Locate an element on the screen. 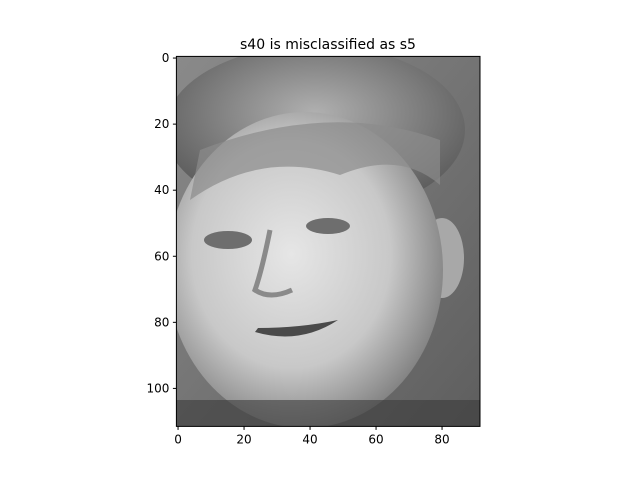  nose is located at coordinates (272, 263).